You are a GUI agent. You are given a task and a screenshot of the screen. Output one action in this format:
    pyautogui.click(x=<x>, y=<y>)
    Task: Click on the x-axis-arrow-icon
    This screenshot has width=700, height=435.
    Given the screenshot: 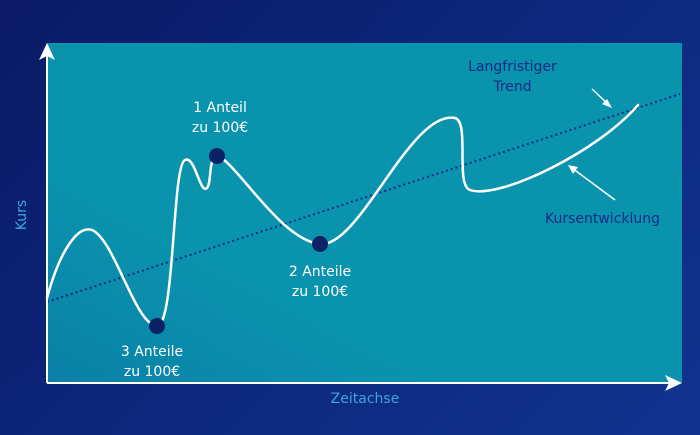 What is the action you would take?
    pyautogui.click(x=673, y=383)
    